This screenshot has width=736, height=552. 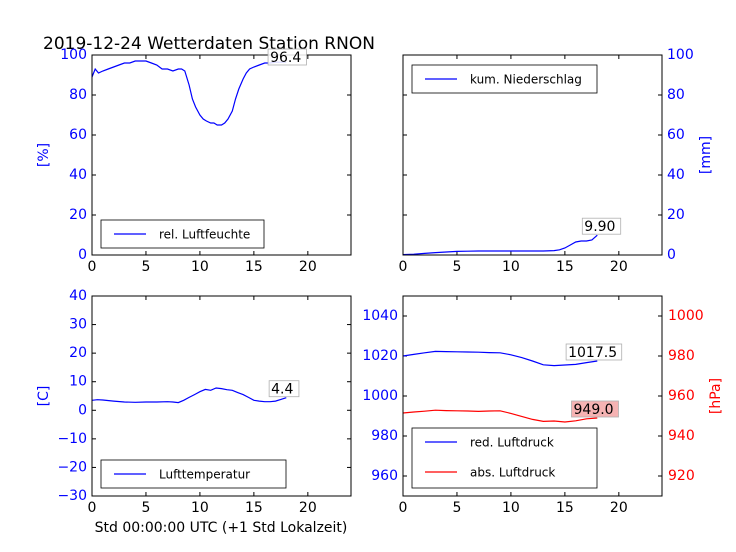 I want to click on y-axis-label: [%], so click(x=44, y=155).